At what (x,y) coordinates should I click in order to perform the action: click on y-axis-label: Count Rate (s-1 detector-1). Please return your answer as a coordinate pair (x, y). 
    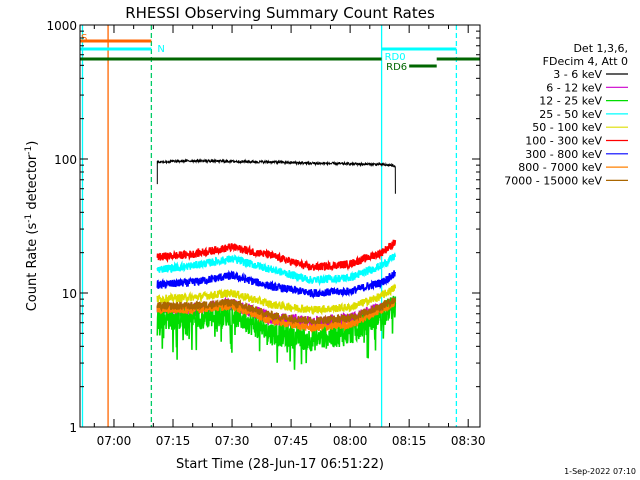
    Looking at the image, I should click on (32, 226).